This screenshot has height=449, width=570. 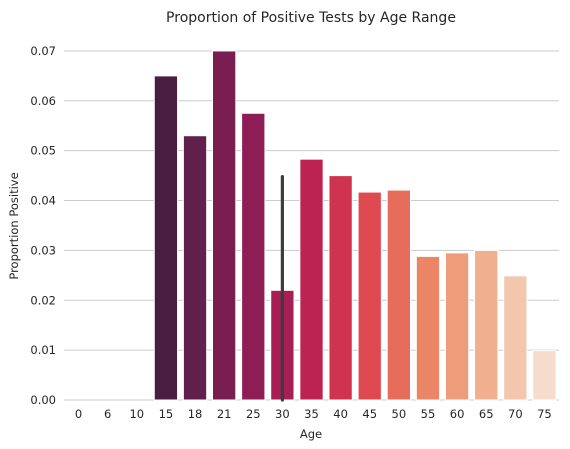 I want to click on x-tick-label: 55, so click(x=428, y=414).